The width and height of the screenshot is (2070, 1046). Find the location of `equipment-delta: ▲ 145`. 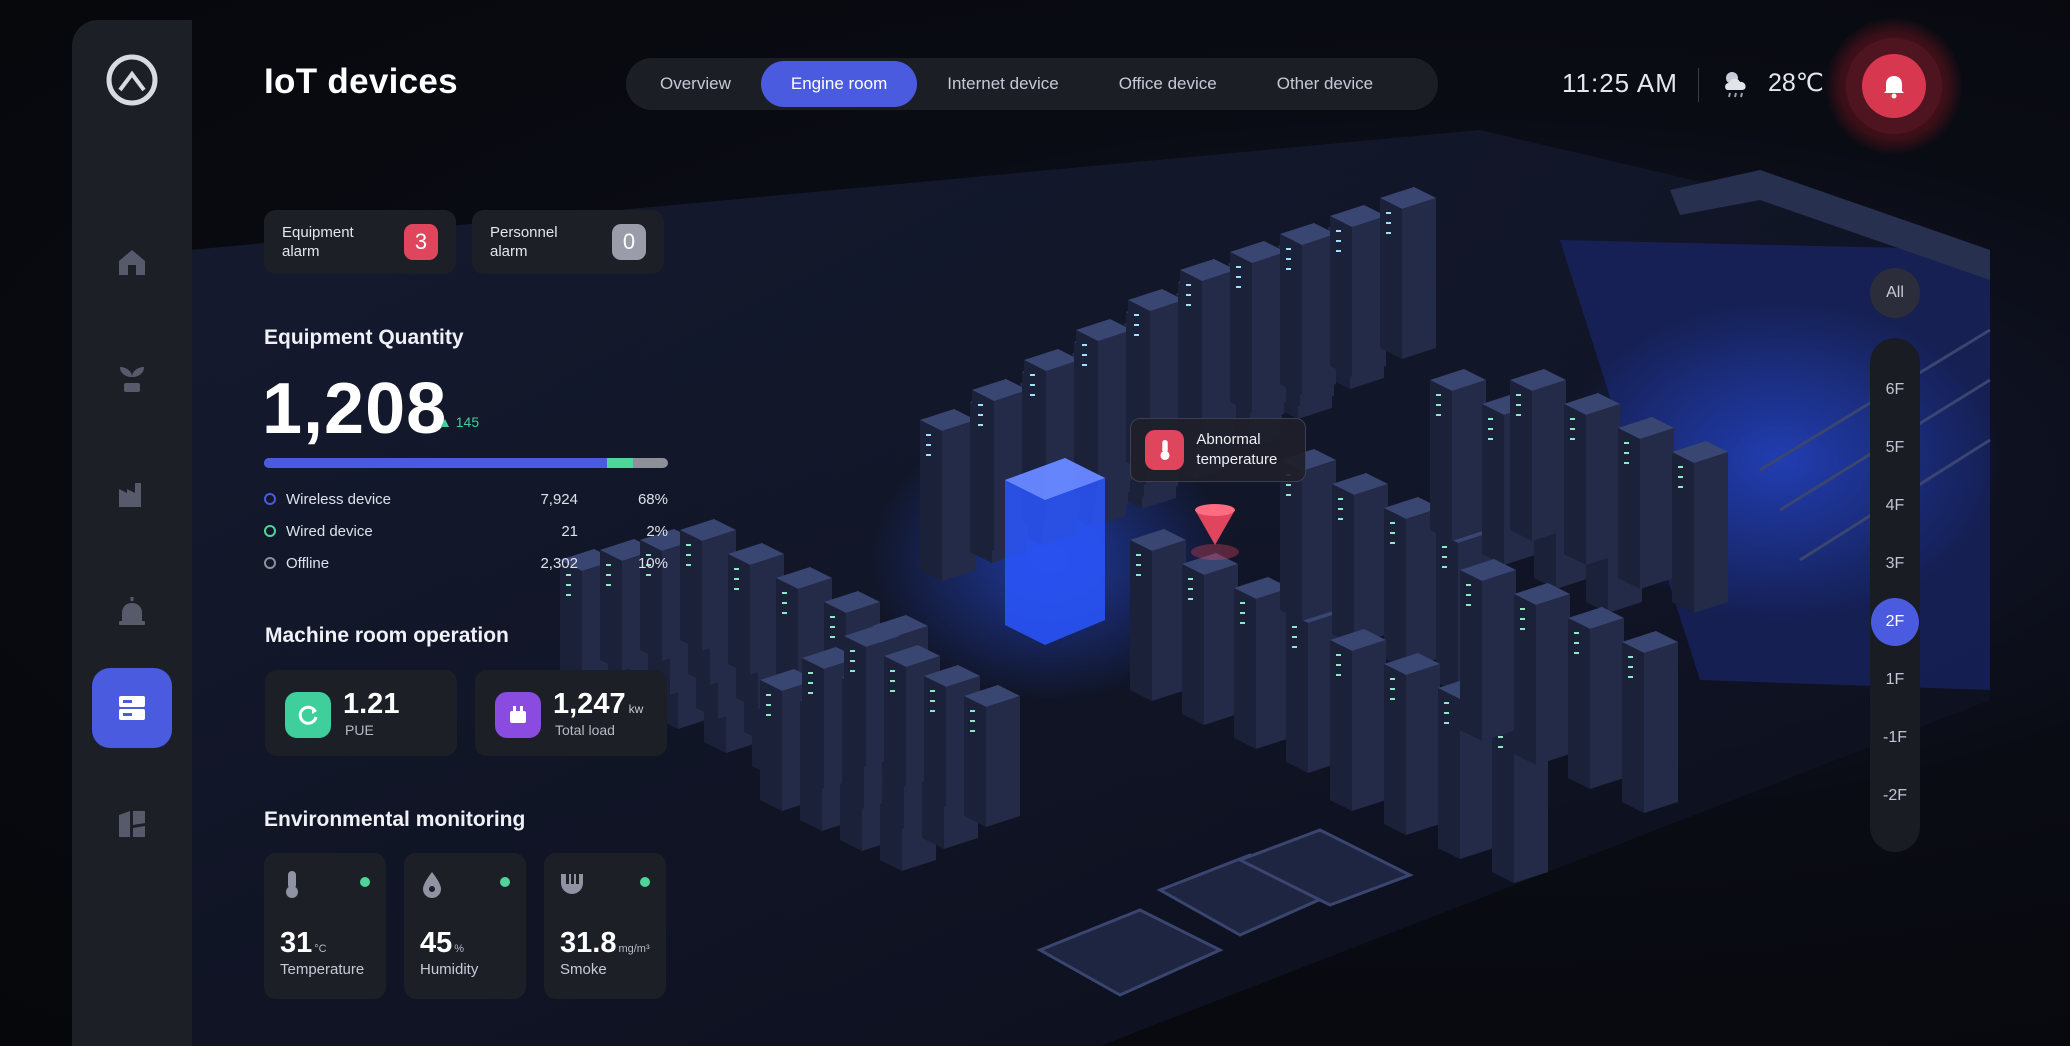

equipment-delta: ▲ 145 is located at coordinates (458, 422).